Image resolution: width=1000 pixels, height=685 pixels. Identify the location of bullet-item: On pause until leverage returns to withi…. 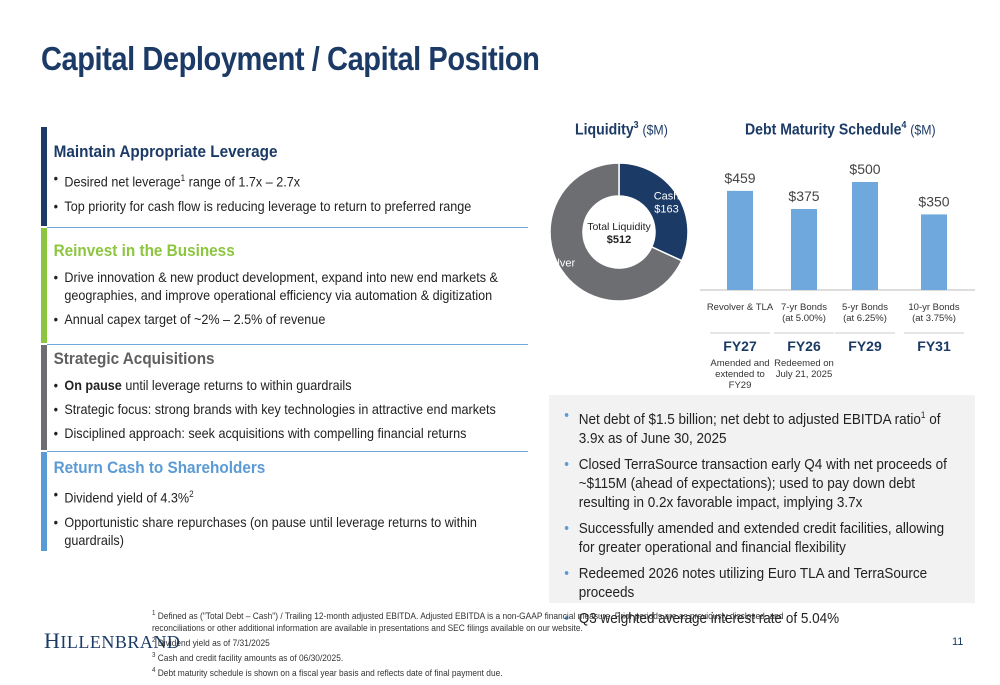
(290, 385).